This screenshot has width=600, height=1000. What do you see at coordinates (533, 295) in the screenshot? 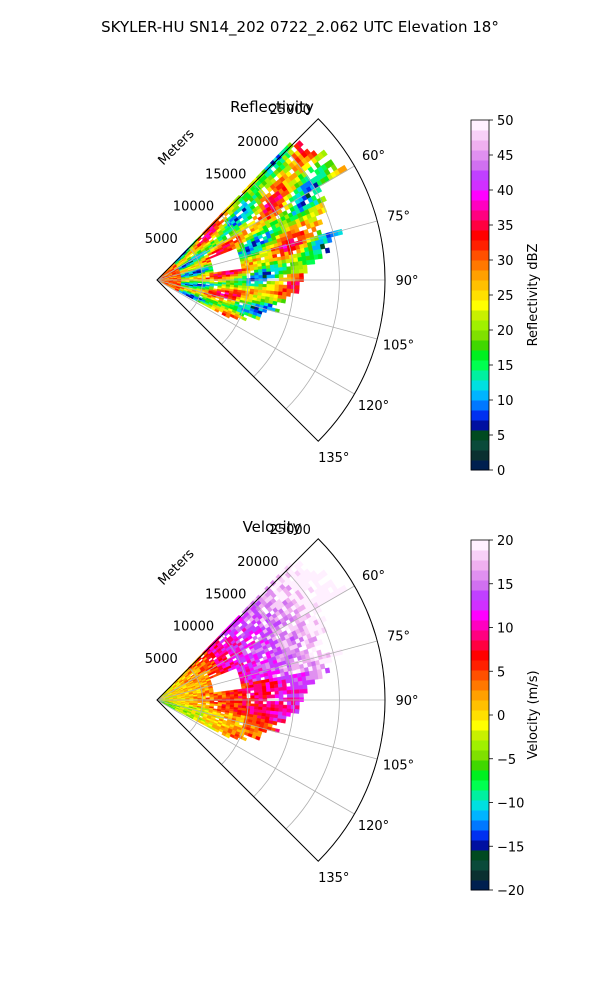
I see `colorbar-label: Reflectivity dBZ` at bounding box center [533, 295].